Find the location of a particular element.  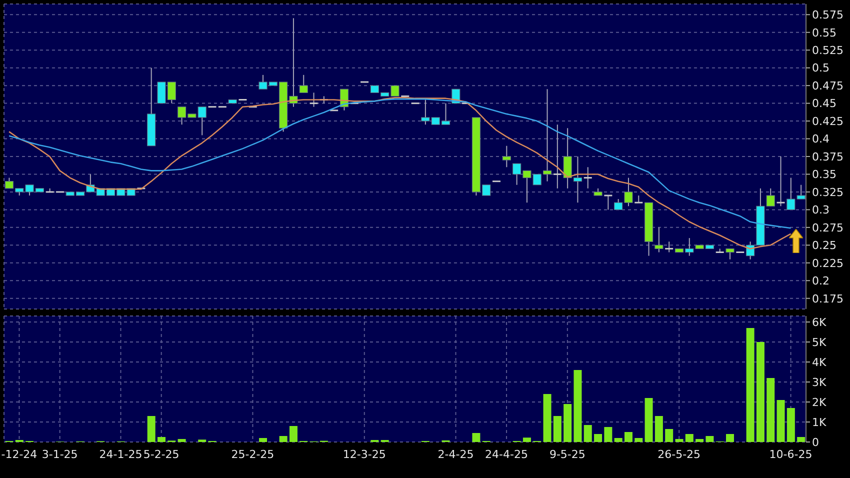

y-tick-label: 0.425 is located at coordinates (828, 121).